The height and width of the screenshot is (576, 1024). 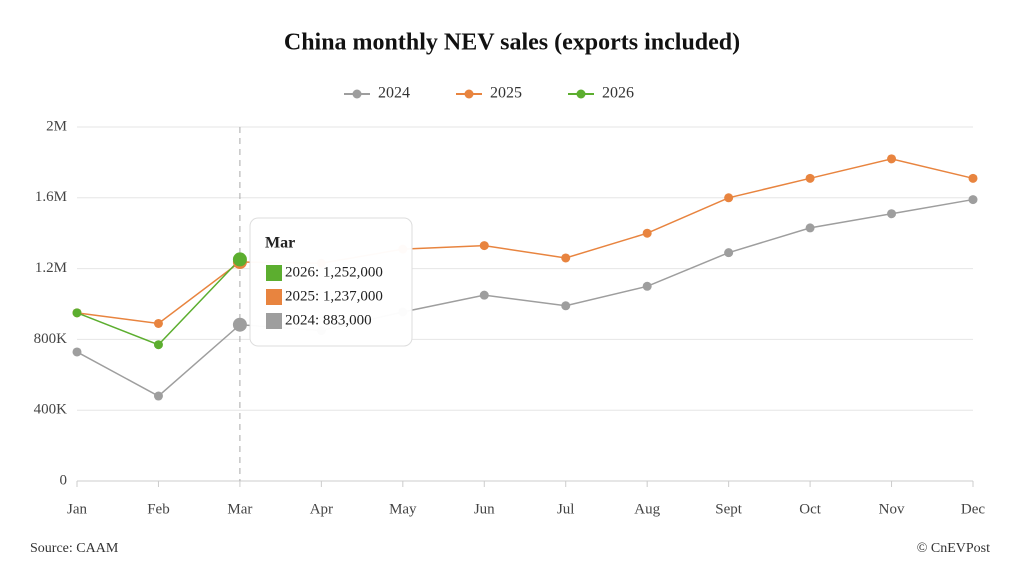 What do you see at coordinates (74, 548) in the screenshot?
I see `source: Source: CAAM` at bounding box center [74, 548].